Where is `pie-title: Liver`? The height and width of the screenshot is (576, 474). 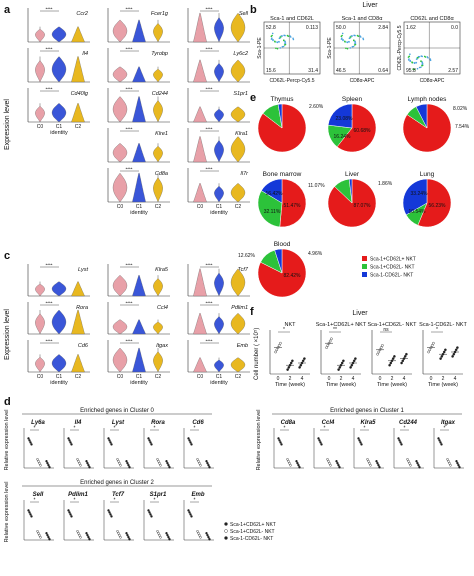
pie-title: Liver is located at coordinates (352, 174).